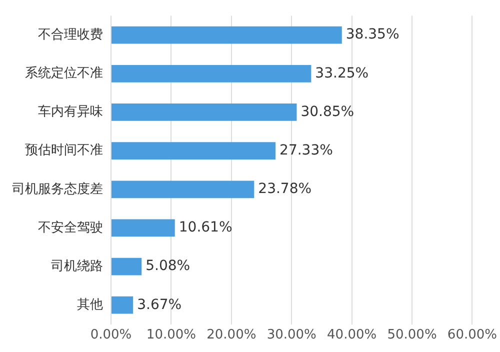  What do you see at coordinates (159, 304) in the screenshot?
I see `data-label: 3.67%` at bounding box center [159, 304].